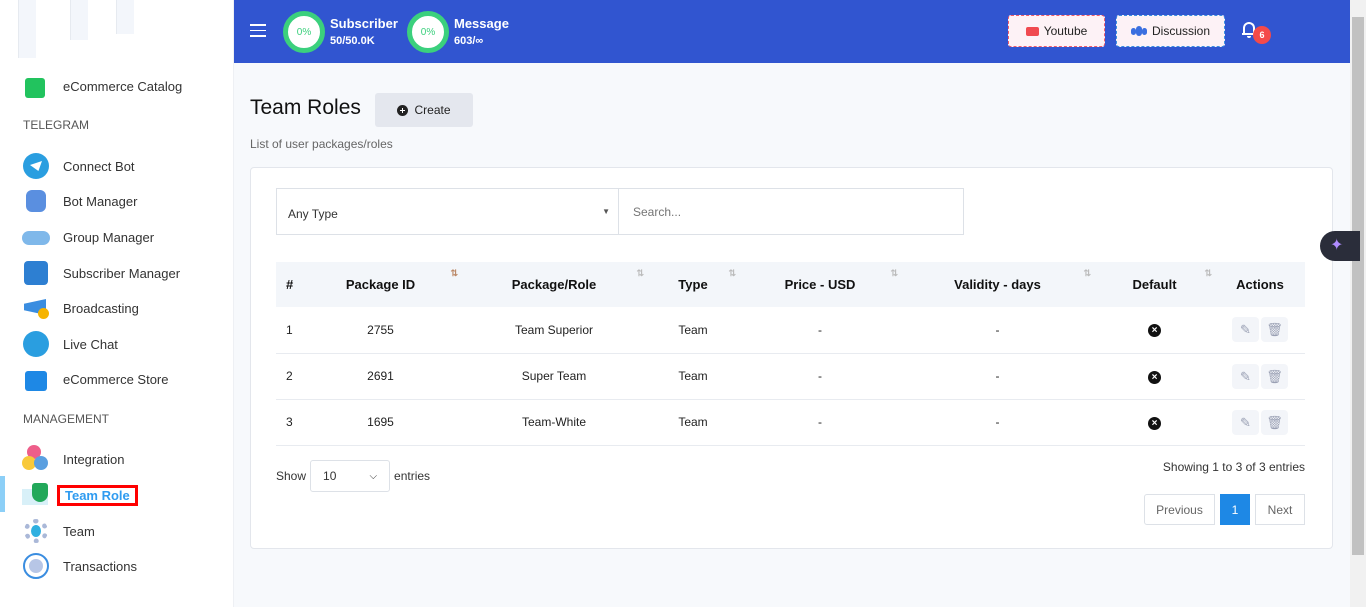 This screenshot has height=607, width=1366. What do you see at coordinates (78, 166) in the screenshot?
I see `sidebar-item-connect-bot: Connect Bot` at bounding box center [78, 166].